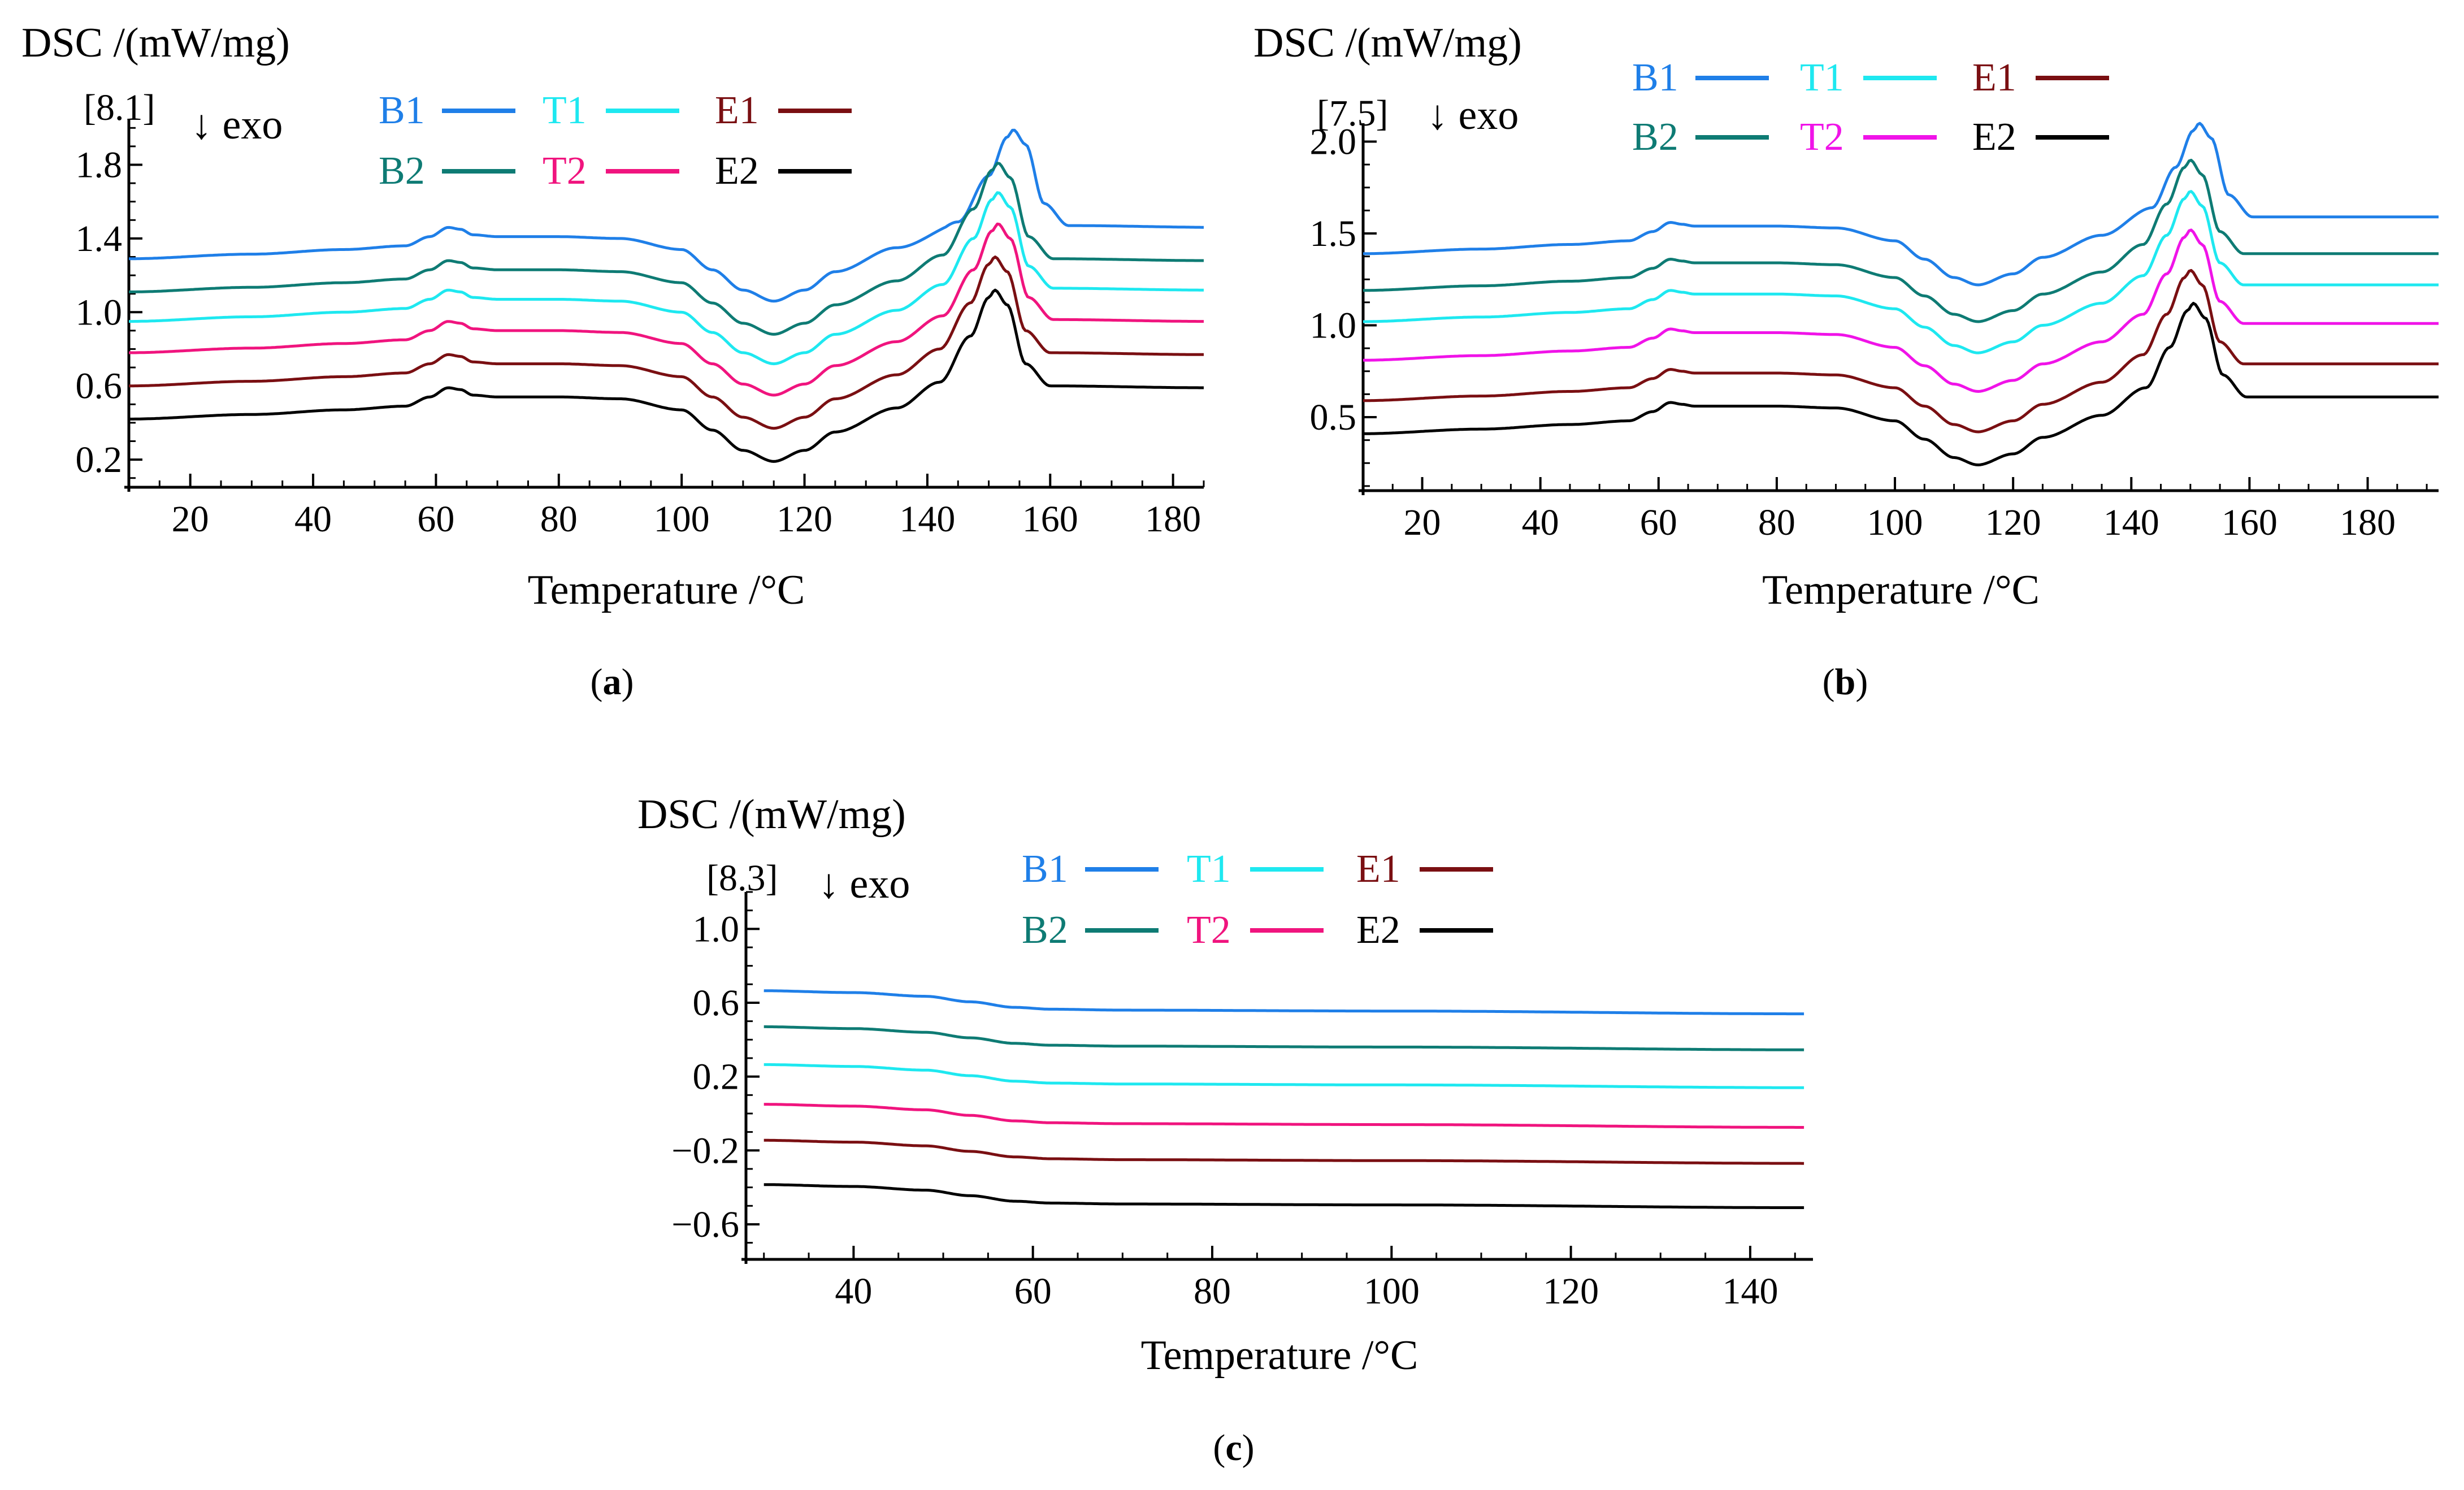 This screenshot has width=2464, height=1490. Describe the element at coordinates (1845, 682) in the screenshot. I see `panel-label: (b)` at that location.